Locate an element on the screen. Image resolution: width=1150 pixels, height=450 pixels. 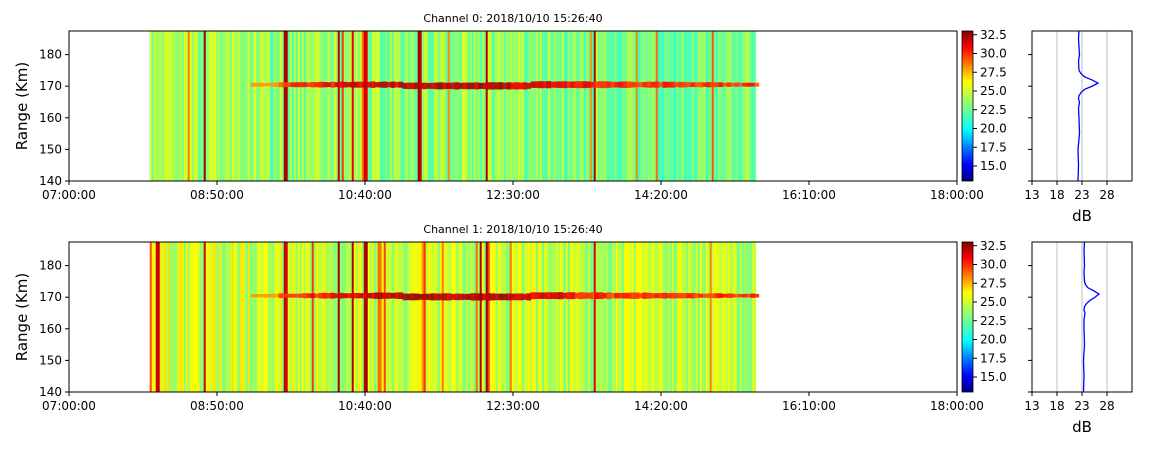
svg-text: 32.5 is located at coordinates (993, 246).